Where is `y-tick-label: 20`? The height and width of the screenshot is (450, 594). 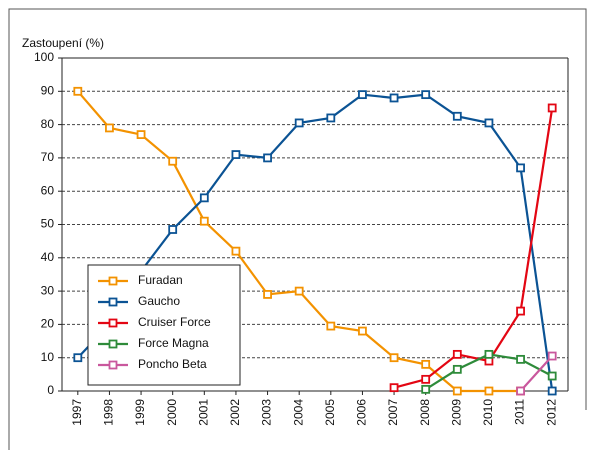 y-tick-label: 20 is located at coordinates (48, 324).